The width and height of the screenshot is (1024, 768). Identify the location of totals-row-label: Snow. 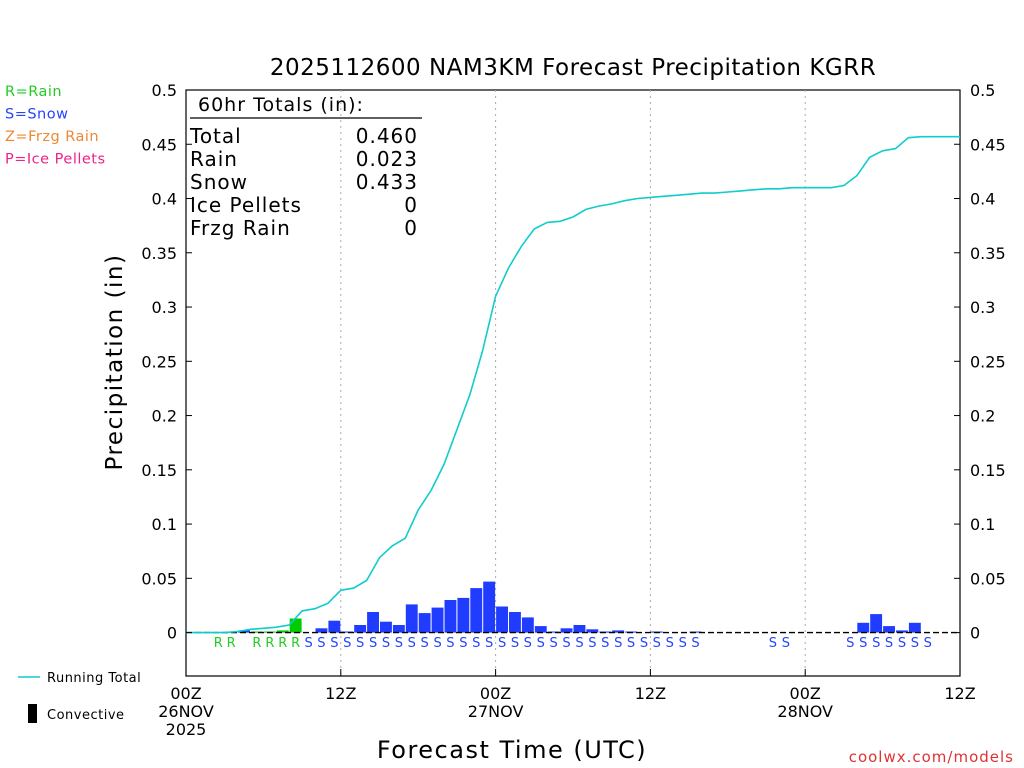
(219, 182).